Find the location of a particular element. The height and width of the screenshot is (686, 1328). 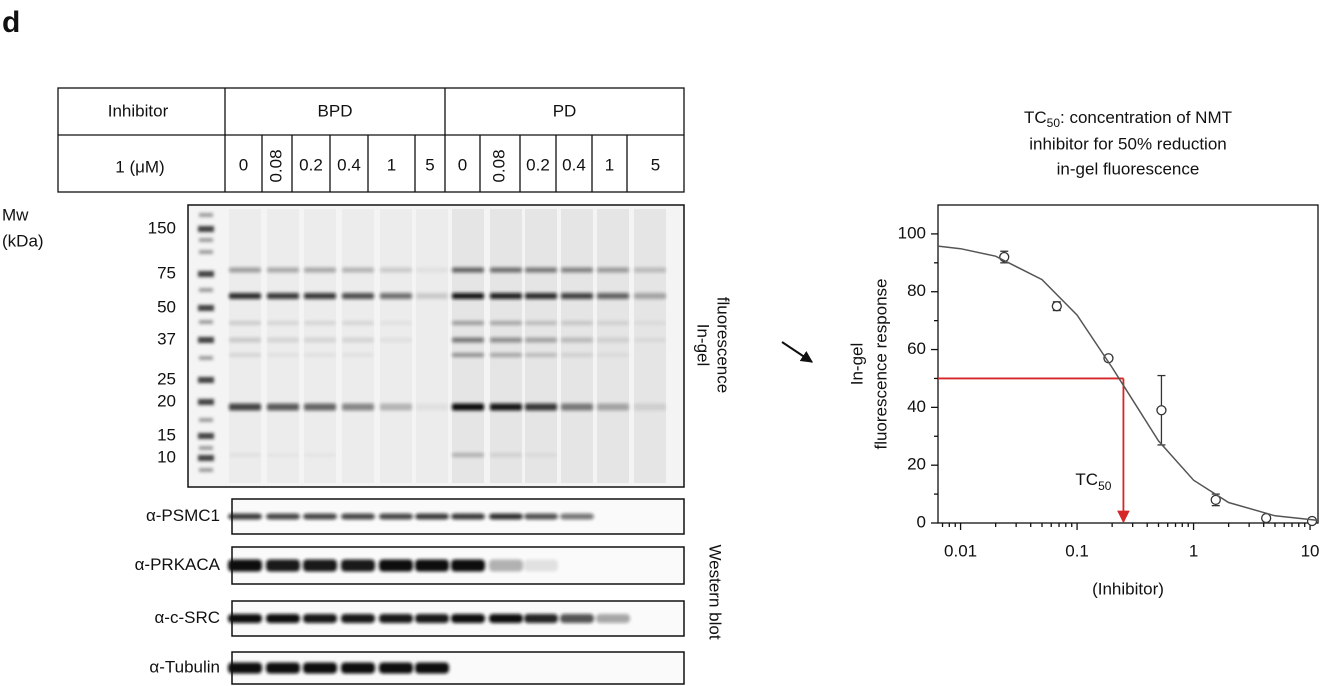

plot-frame is located at coordinates (1128, 364).